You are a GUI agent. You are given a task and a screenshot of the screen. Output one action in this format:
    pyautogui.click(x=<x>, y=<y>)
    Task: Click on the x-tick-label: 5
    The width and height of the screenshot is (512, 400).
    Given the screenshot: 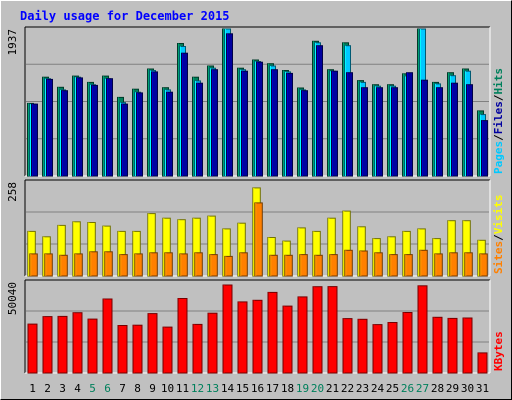 What is the action you would take?
    pyautogui.click(x=92, y=388)
    